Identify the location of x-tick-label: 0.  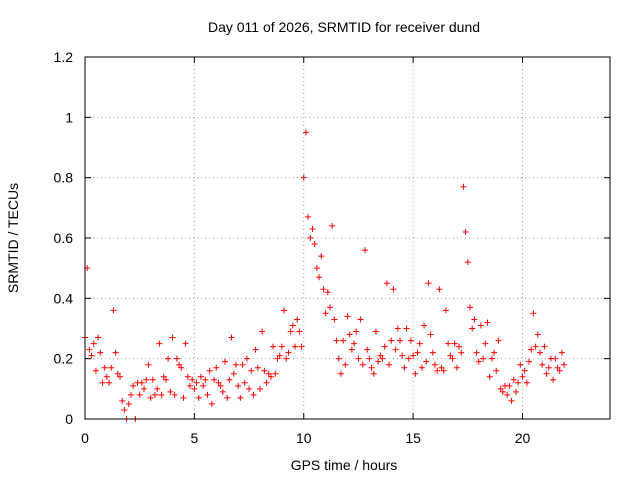
(85, 438).